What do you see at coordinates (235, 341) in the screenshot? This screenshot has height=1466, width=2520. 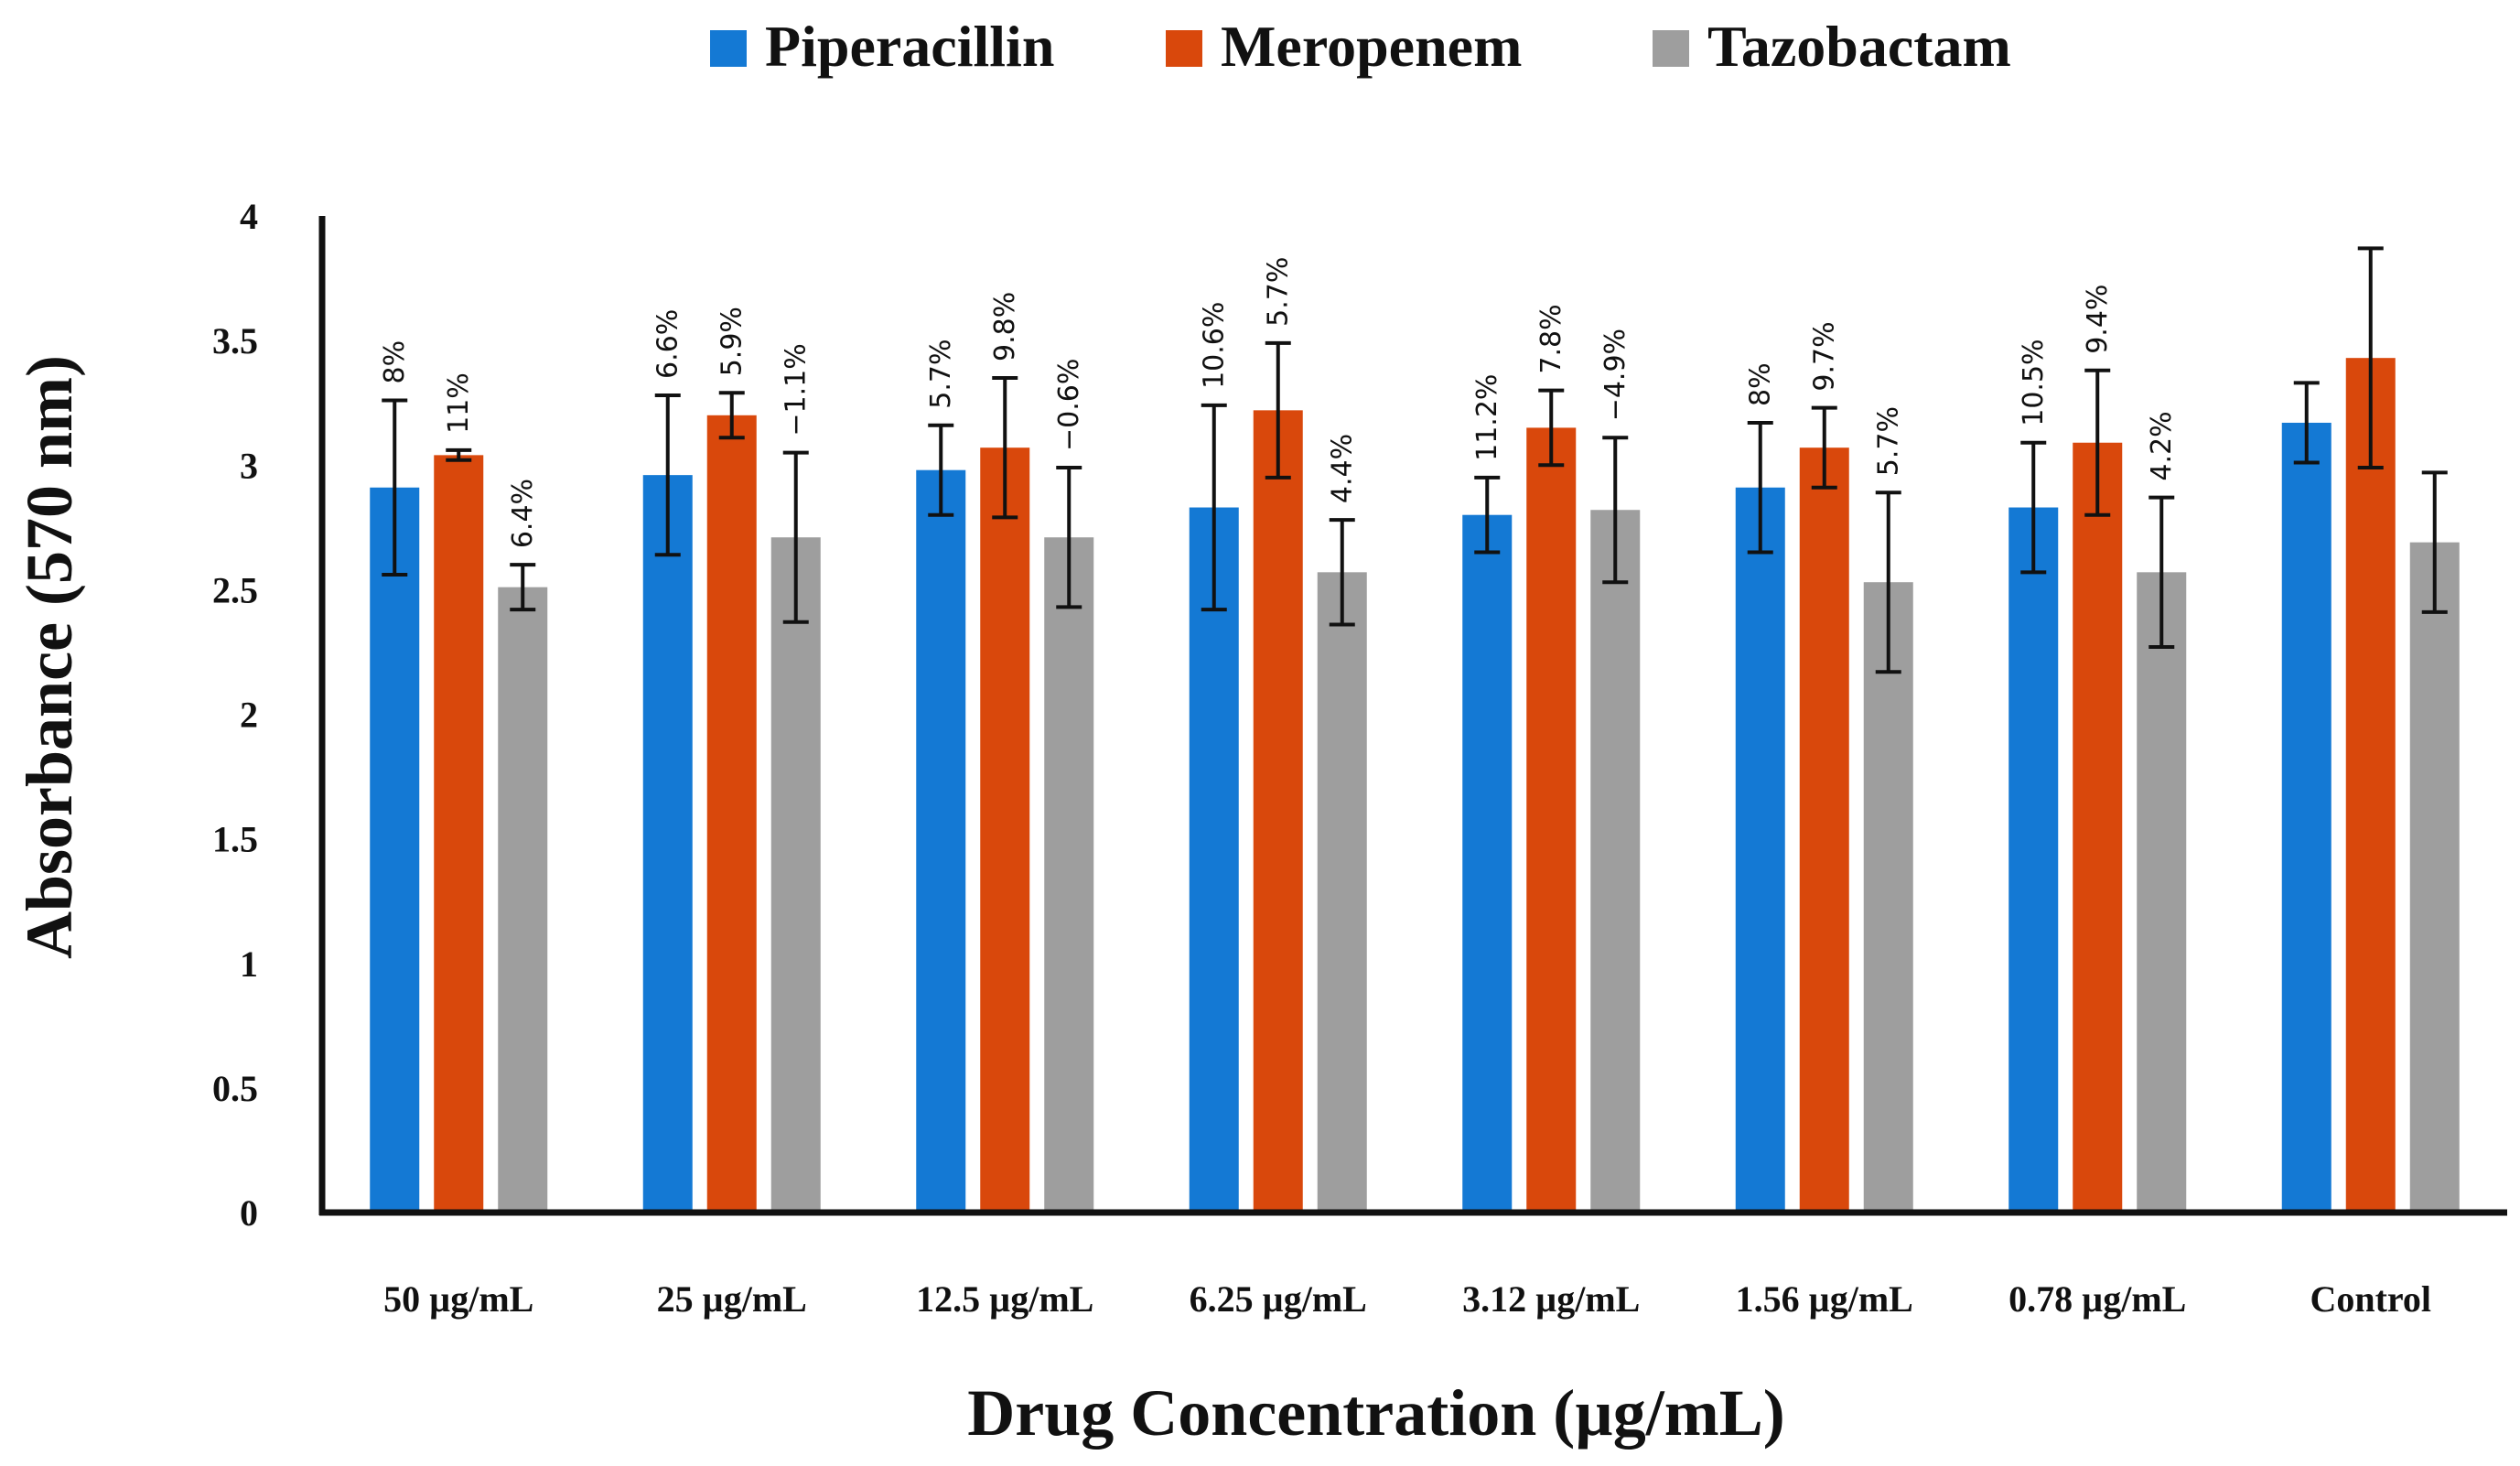 I see `y-tick-label: 3.5` at bounding box center [235, 341].